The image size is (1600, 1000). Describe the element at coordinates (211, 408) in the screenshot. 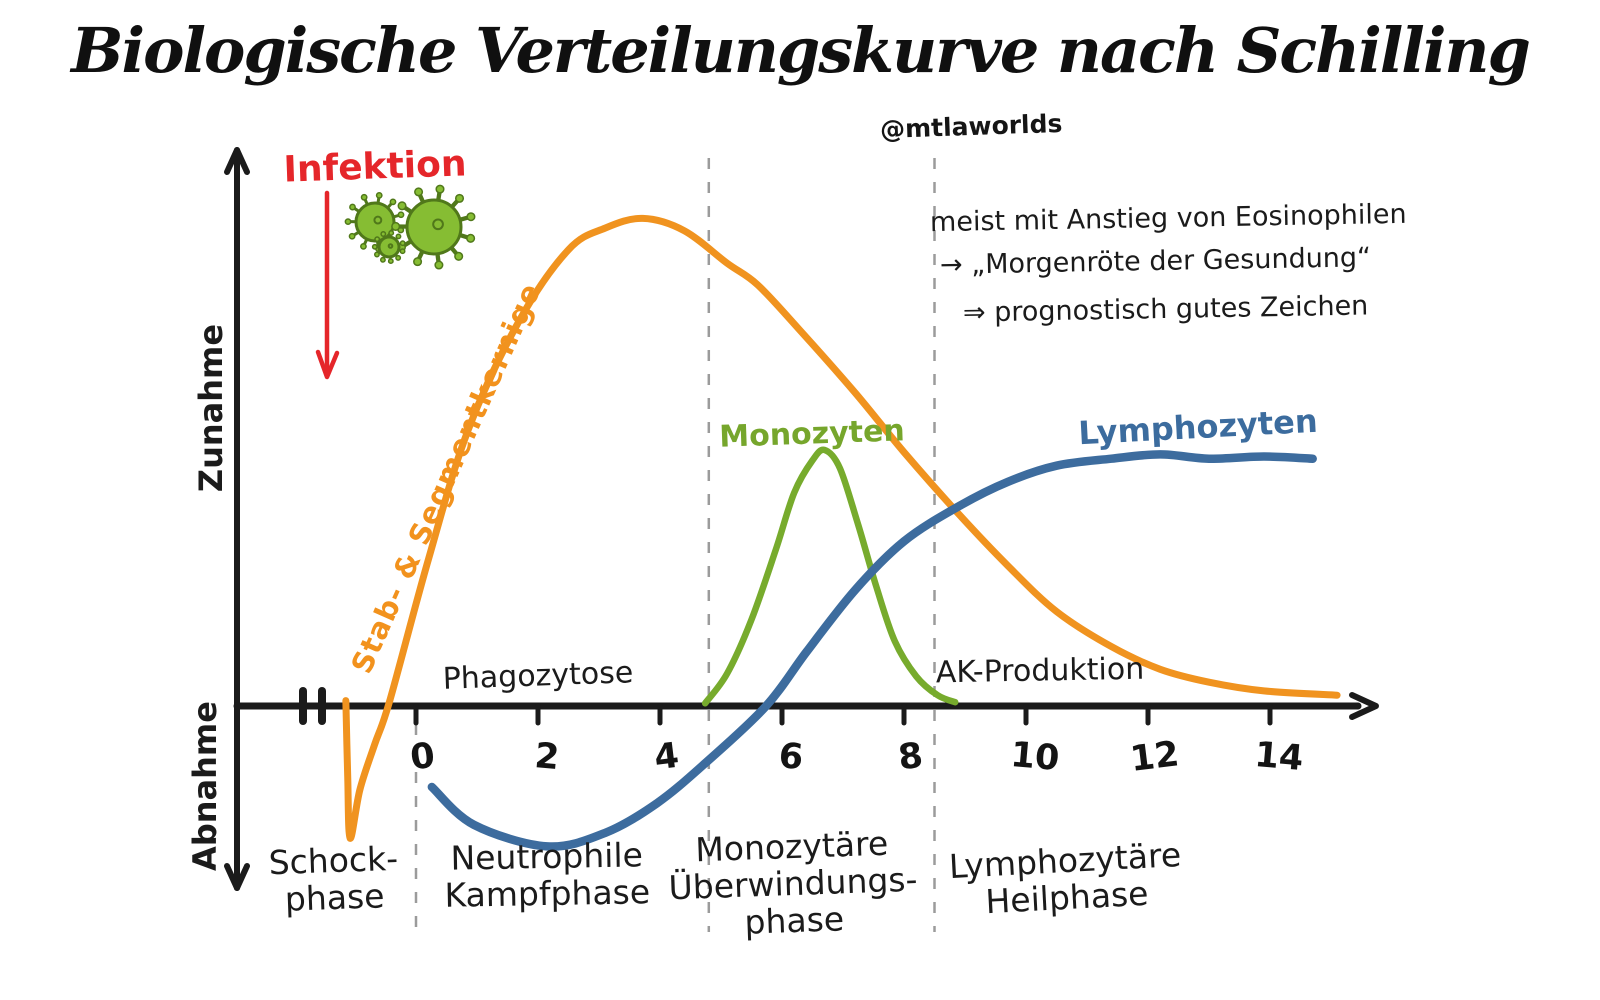

I see `y-axis-label-increase: Zunahme` at that location.